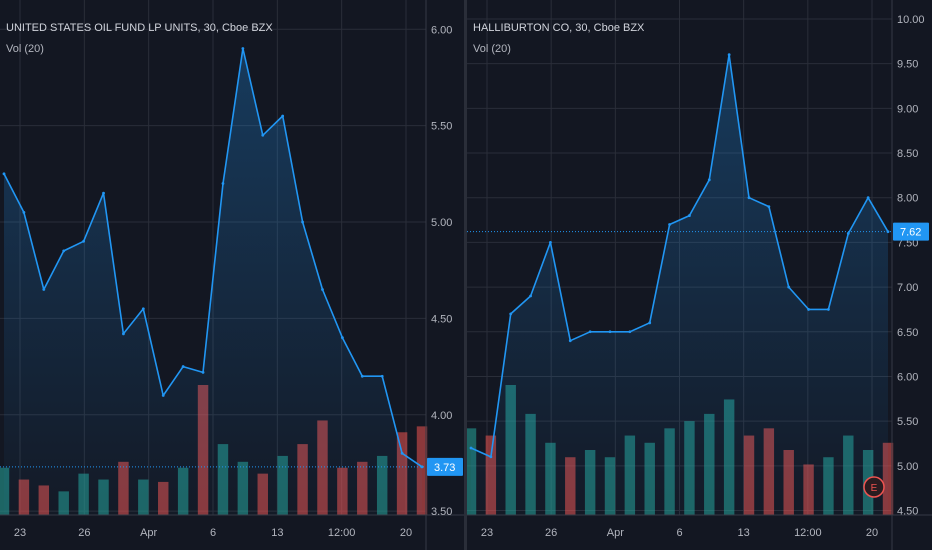 This screenshot has width=932, height=550. I want to click on hal-x-tick-label: 13, so click(744, 533).